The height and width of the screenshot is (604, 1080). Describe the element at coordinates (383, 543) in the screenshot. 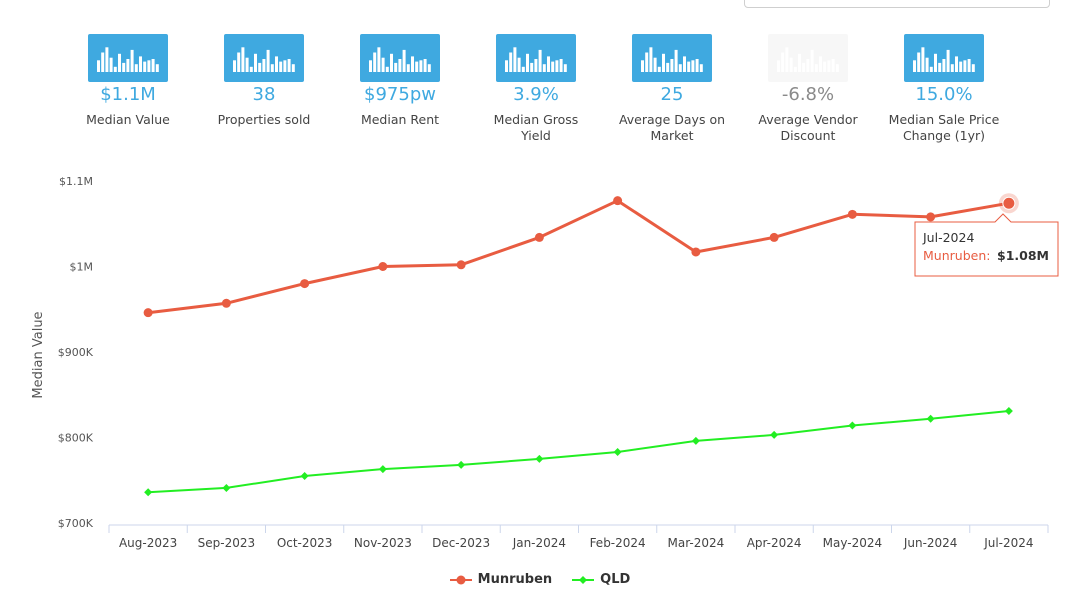

I see `x-tick-label: Nov-2023` at that location.